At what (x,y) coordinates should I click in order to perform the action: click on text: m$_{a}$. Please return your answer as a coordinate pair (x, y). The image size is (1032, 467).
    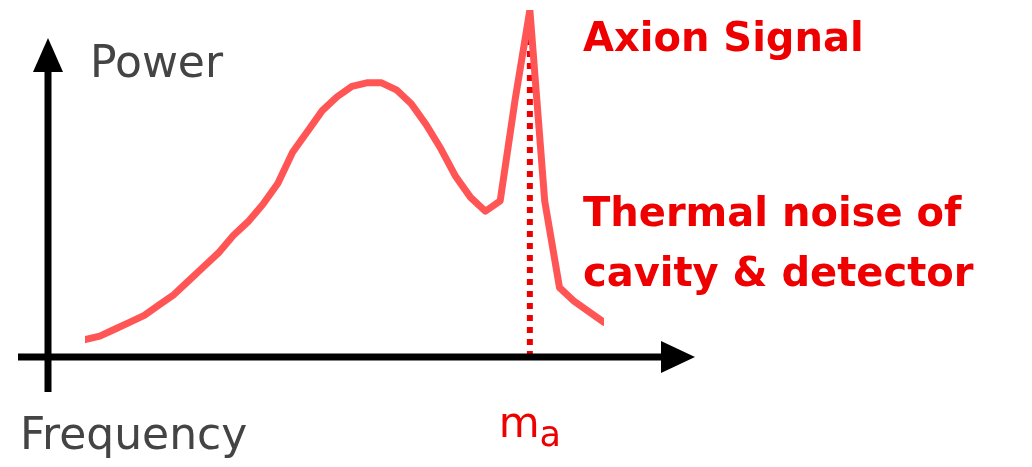
    Looking at the image, I should click on (530, 426).